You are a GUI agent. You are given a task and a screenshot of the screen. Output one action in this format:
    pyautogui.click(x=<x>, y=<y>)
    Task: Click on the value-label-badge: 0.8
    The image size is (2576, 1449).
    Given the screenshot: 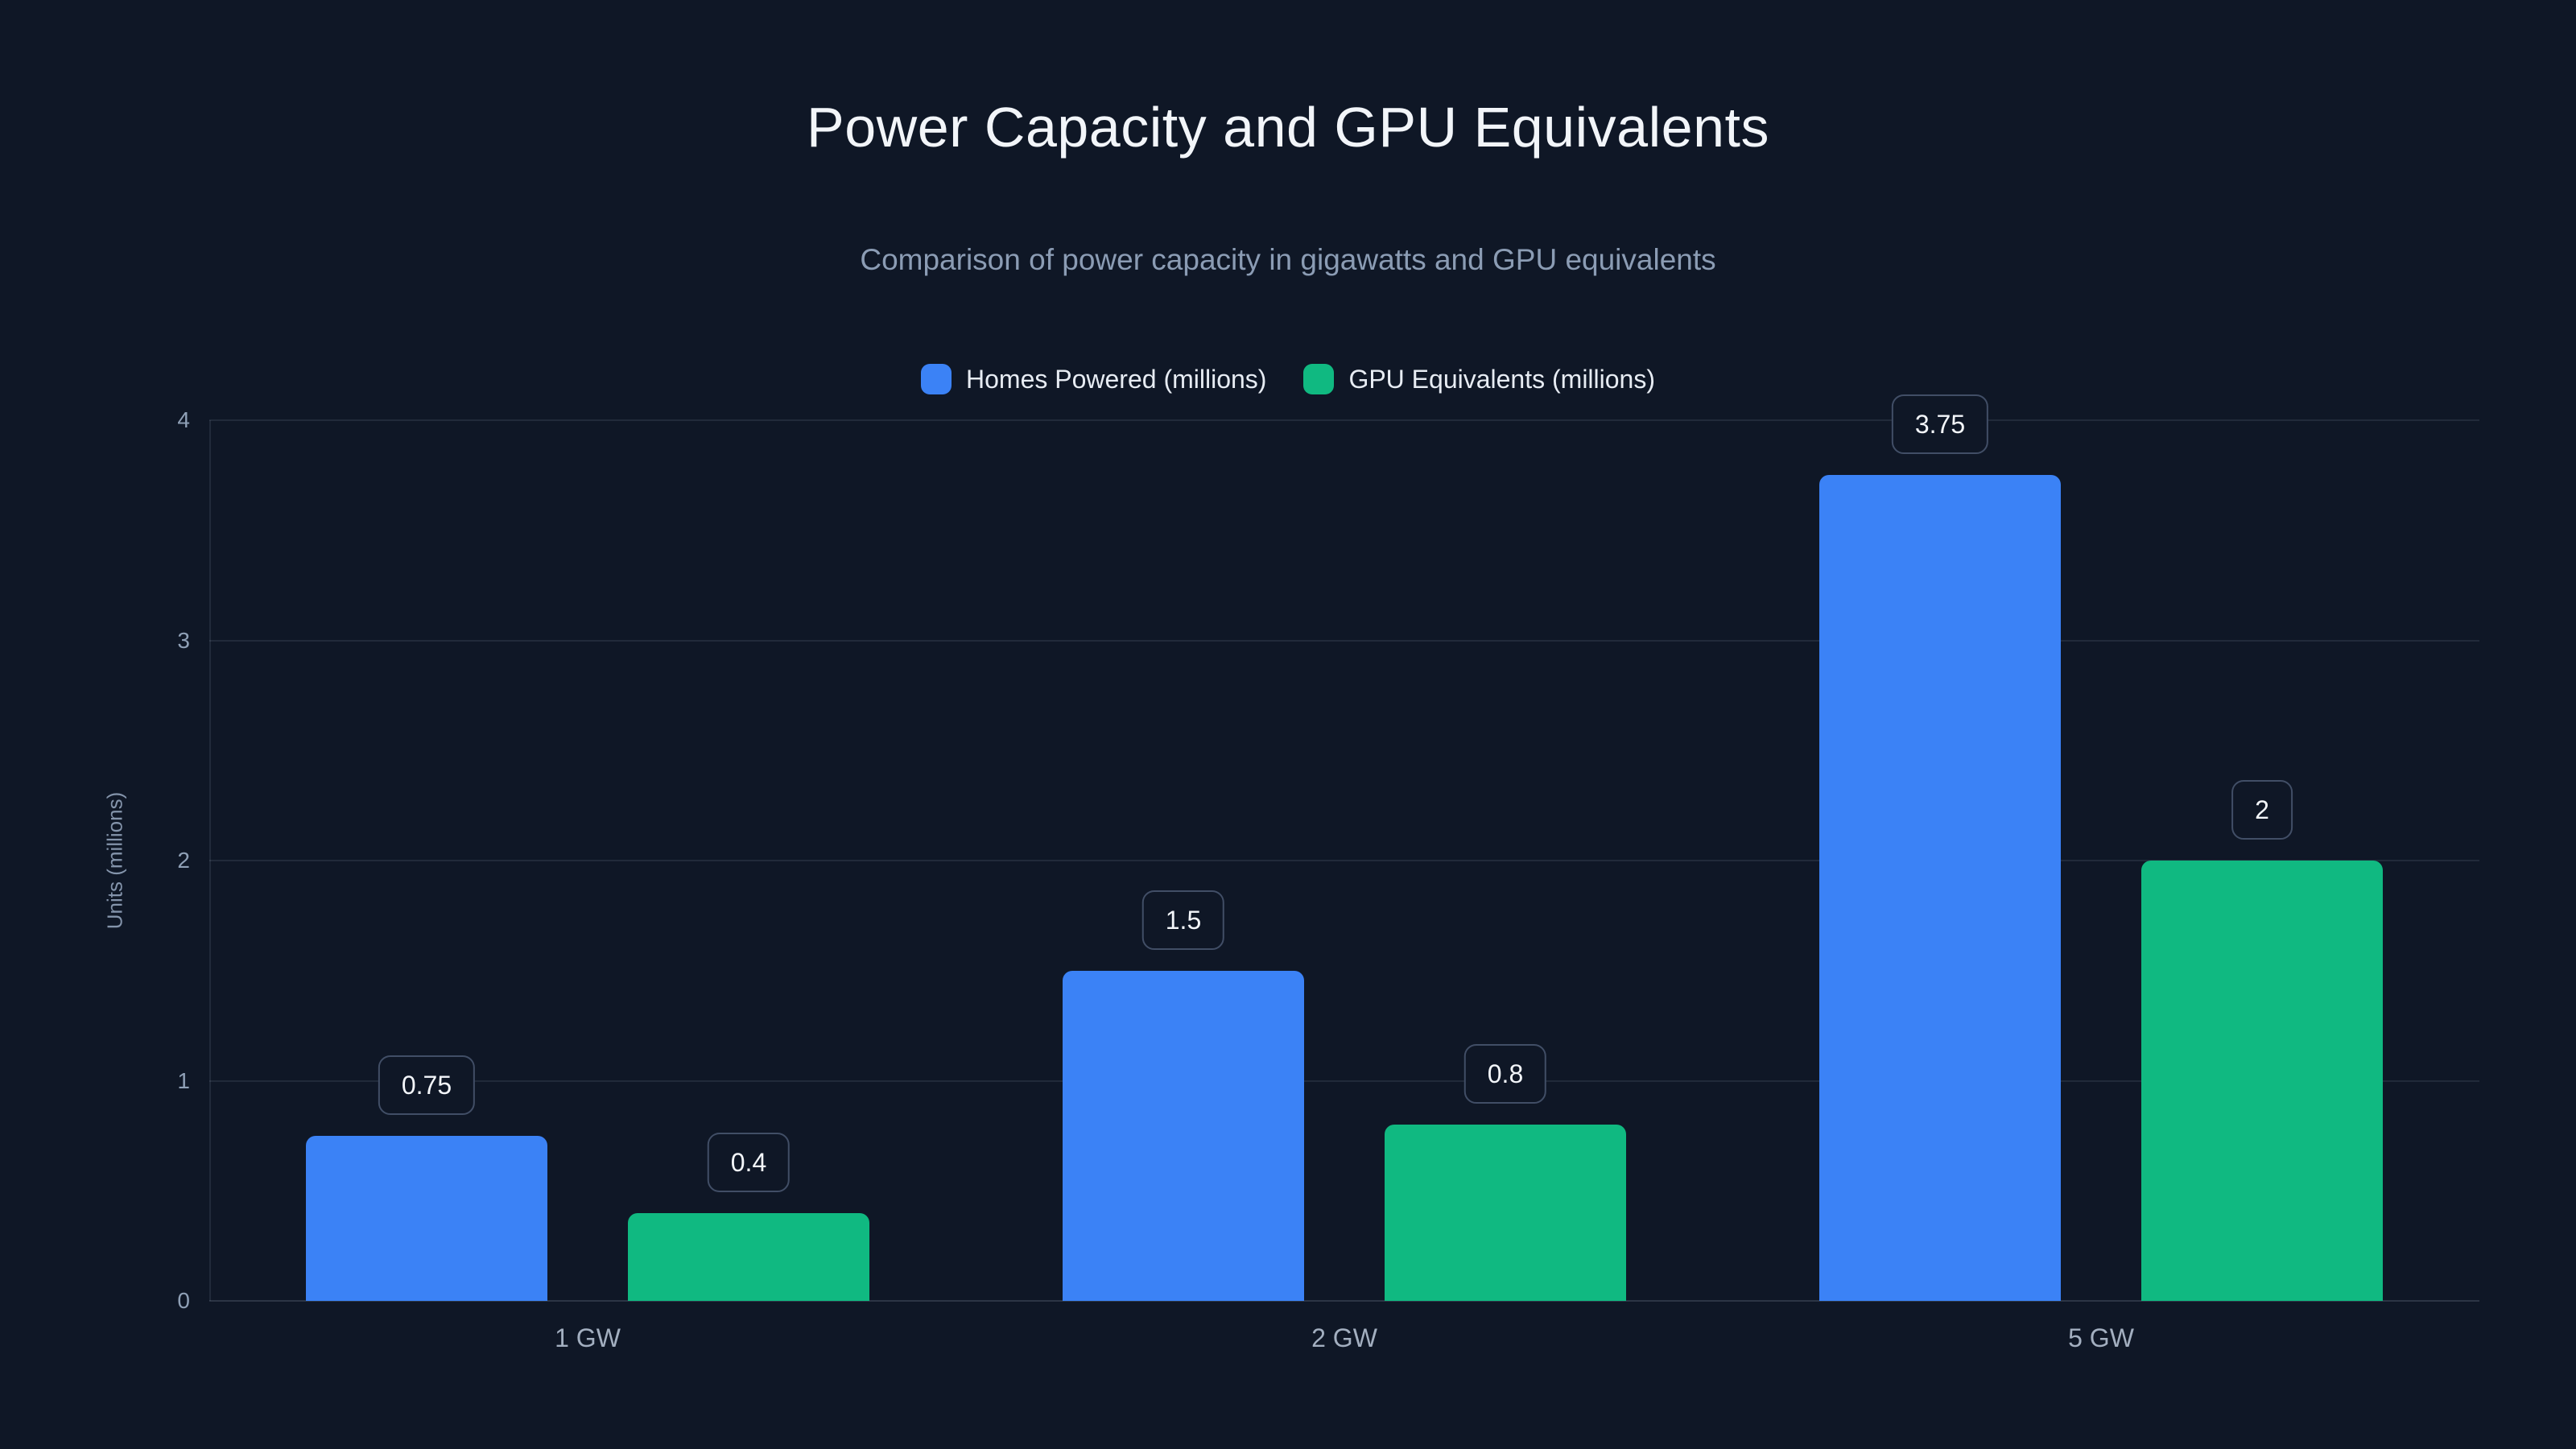 What is the action you would take?
    pyautogui.click(x=1505, y=1074)
    